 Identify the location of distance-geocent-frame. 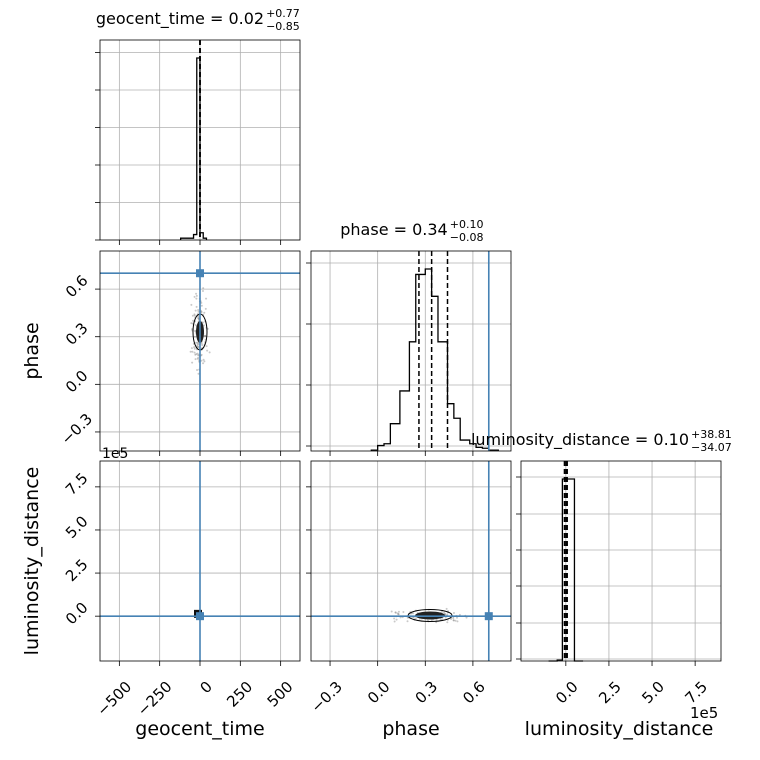
(200, 561).